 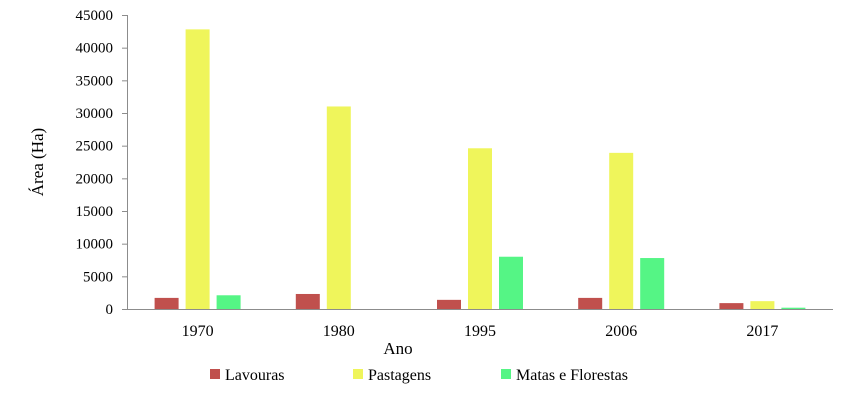 I want to click on bar-pastagens-2006, so click(x=621, y=230).